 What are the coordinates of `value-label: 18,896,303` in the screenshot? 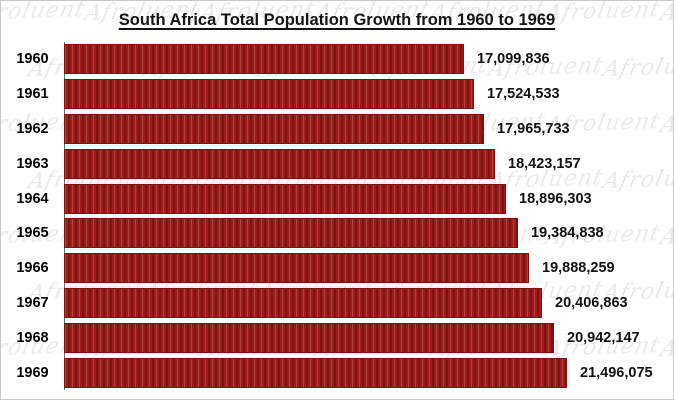 It's located at (555, 198).